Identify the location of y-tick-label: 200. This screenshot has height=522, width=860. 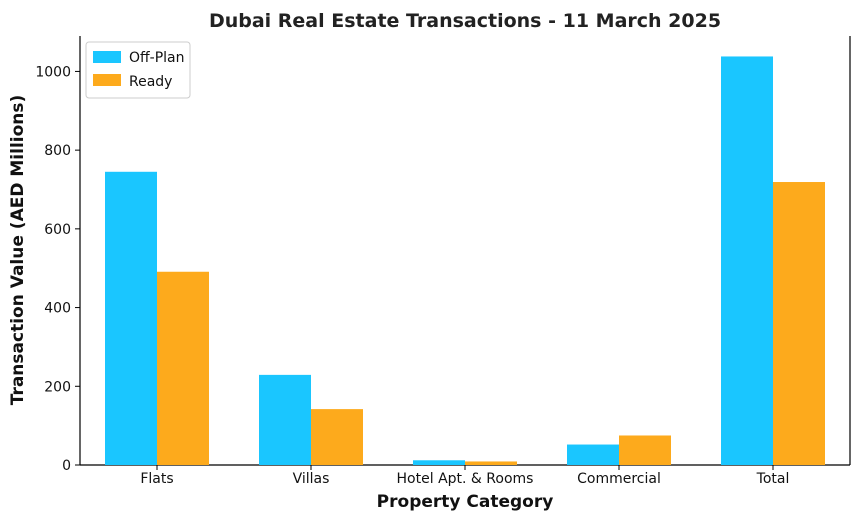
(57, 387).